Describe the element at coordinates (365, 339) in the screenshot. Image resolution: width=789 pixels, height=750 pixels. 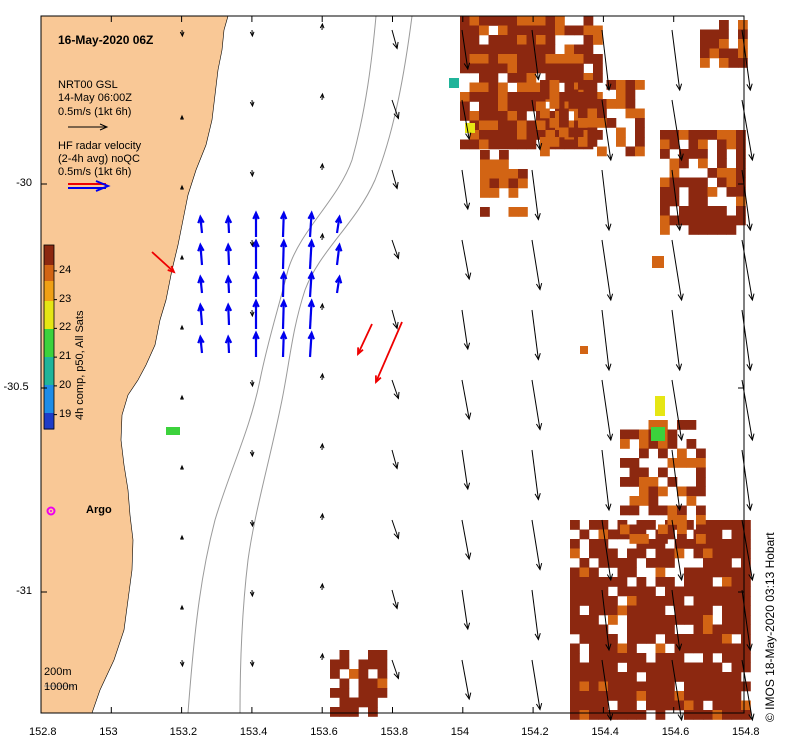
I see `hf-arrow-qc` at that location.